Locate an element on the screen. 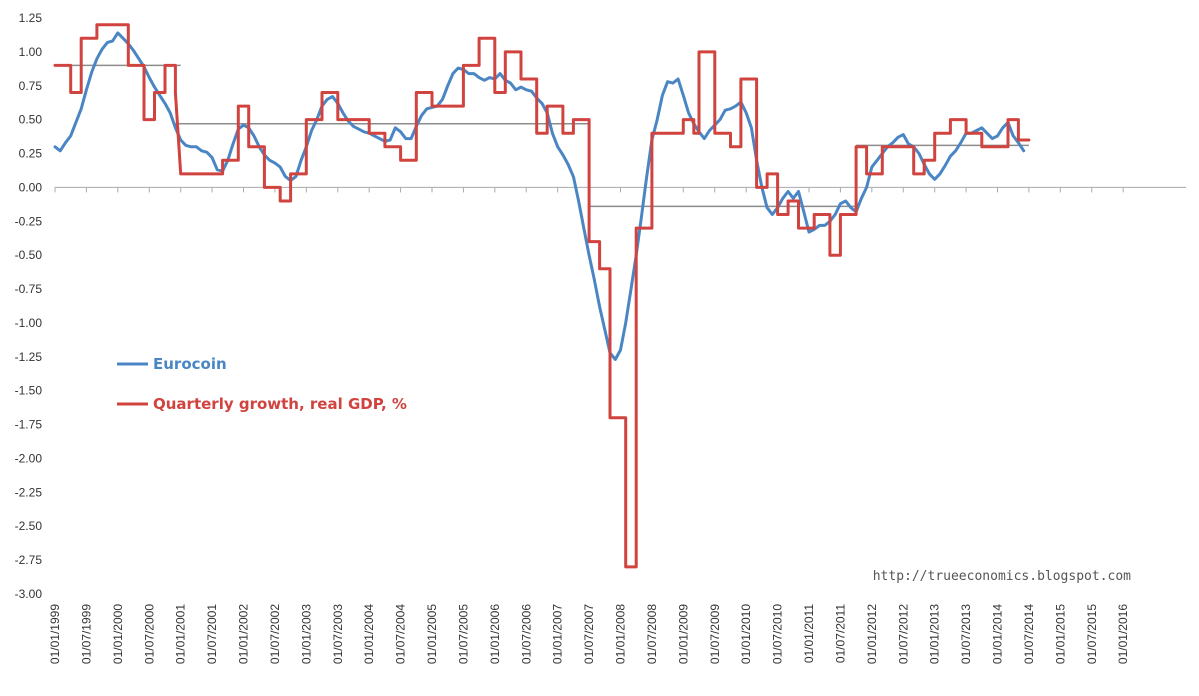 The image size is (1199, 696). x-tick-label: 01/07/2008 is located at coordinates (652, 634).